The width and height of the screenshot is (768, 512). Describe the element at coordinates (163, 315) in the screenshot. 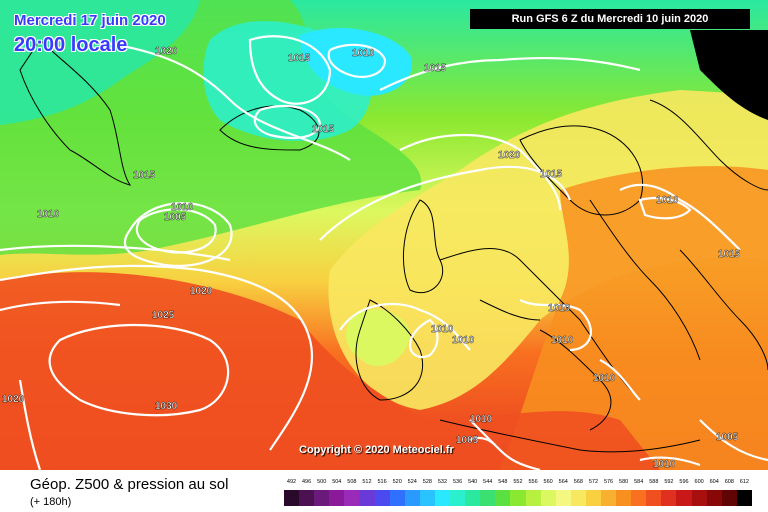

I see `isobar-label: 1025` at that location.